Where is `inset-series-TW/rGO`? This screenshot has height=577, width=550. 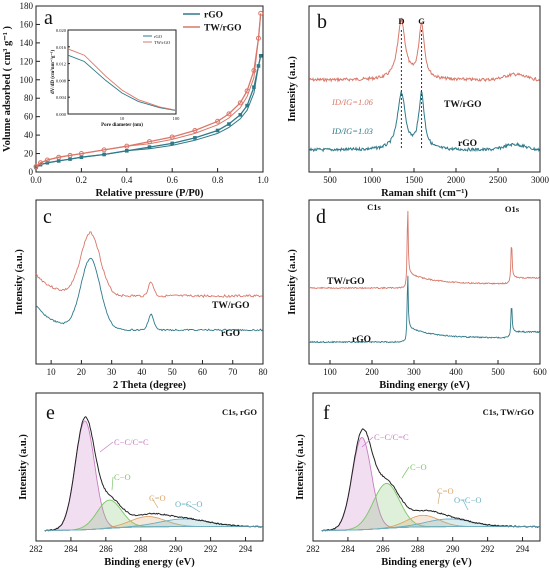
inset-series-TW/rGO is located at coordinates (122, 79).